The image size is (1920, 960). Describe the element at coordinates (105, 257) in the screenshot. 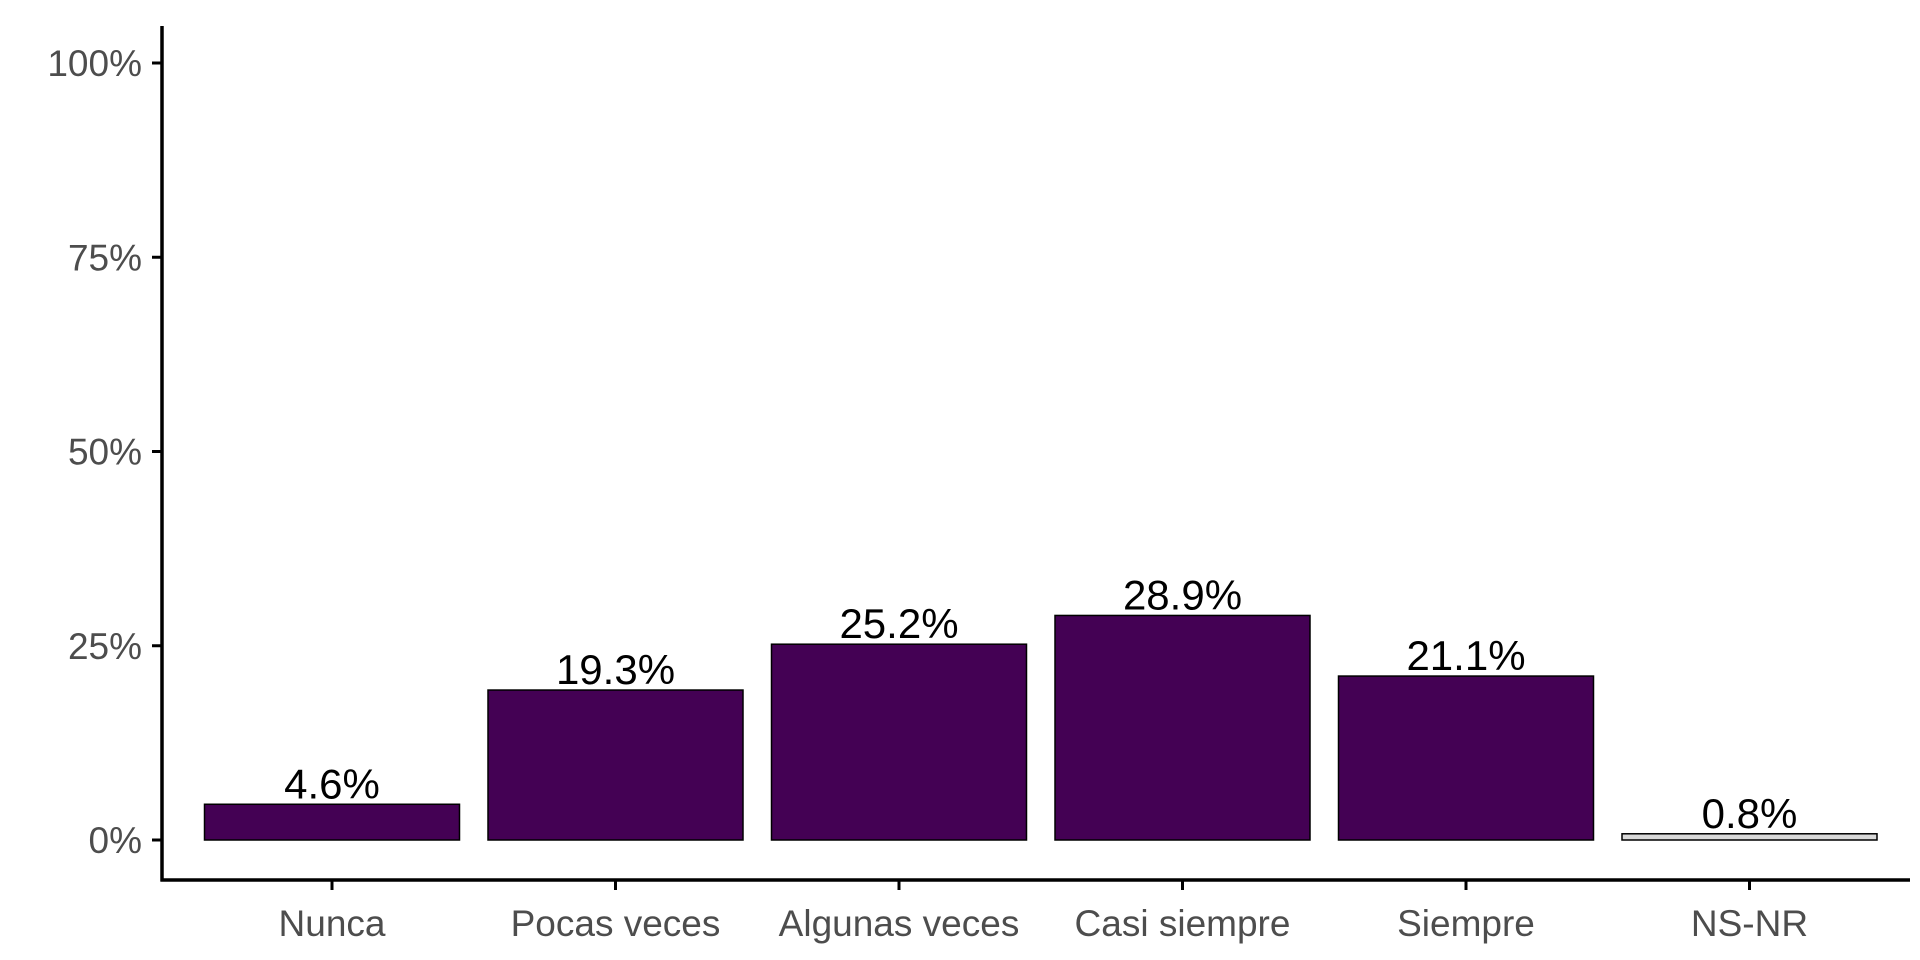

I see `y-tick-label: 75%` at that location.